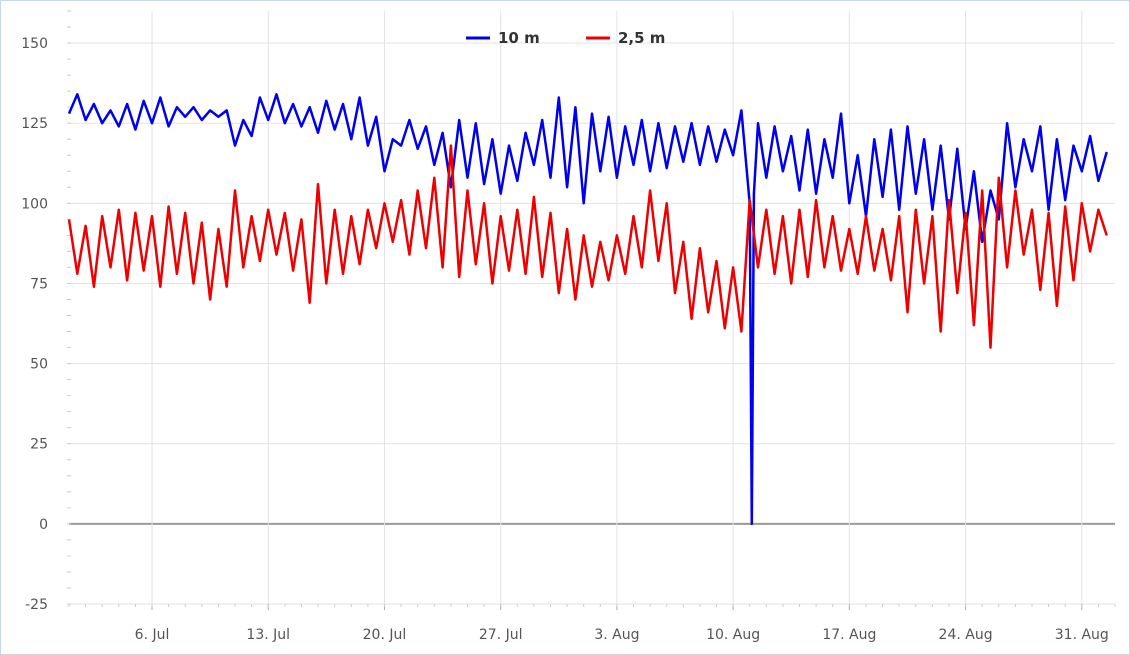 This screenshot has width=1130, height=655. What do you see at coordinates (39, 365) in the screenshot?
I see `y-tick-label: 50` at bounding box center [39, 365].